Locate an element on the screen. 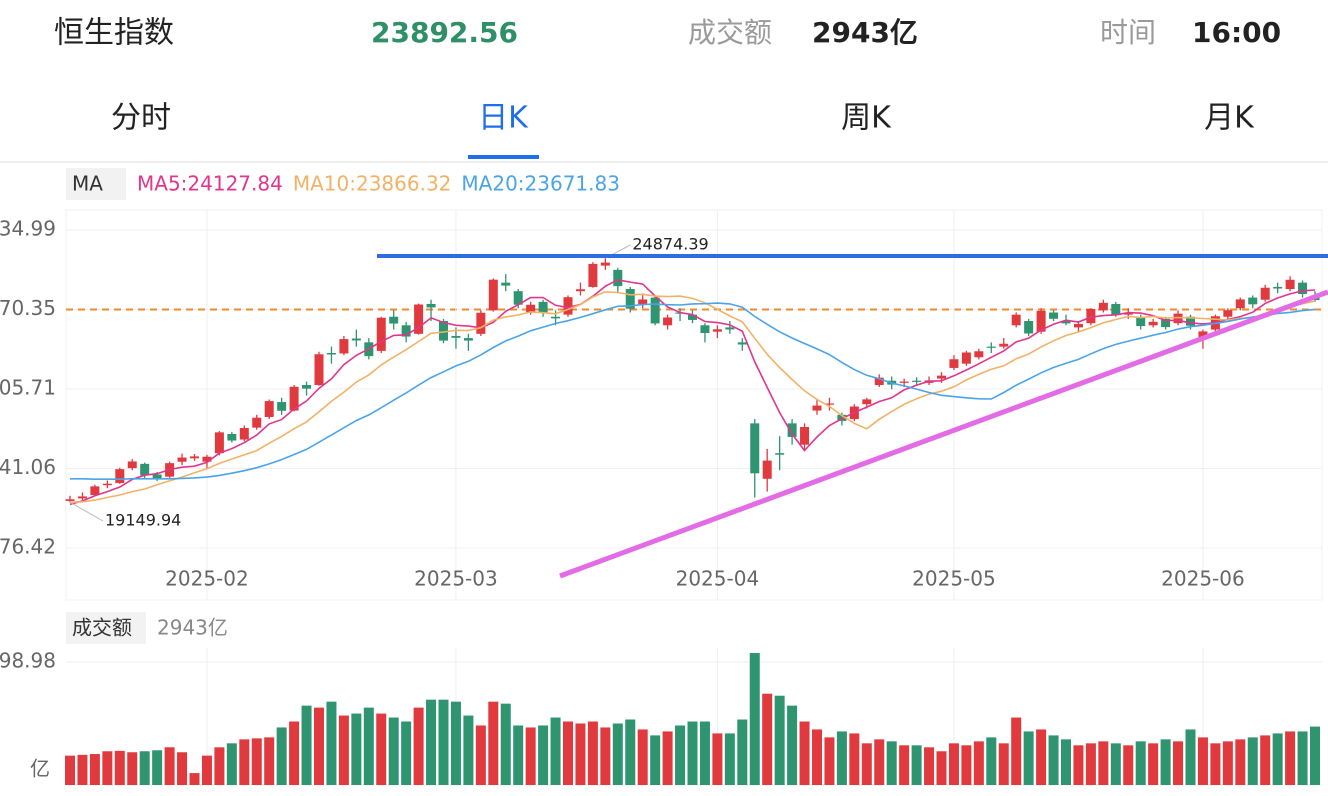 The height and width of the screenshot is (796, 1328). tab-underline is located at coordinates (503, 157).